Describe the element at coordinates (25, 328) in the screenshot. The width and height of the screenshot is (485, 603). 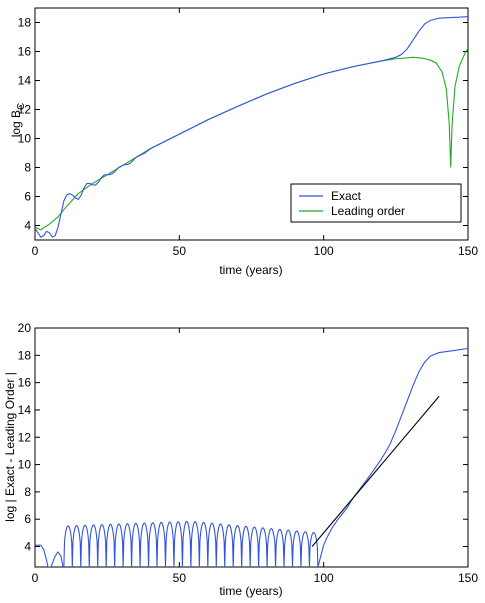
I see `y-tick-label: 20` at that location.